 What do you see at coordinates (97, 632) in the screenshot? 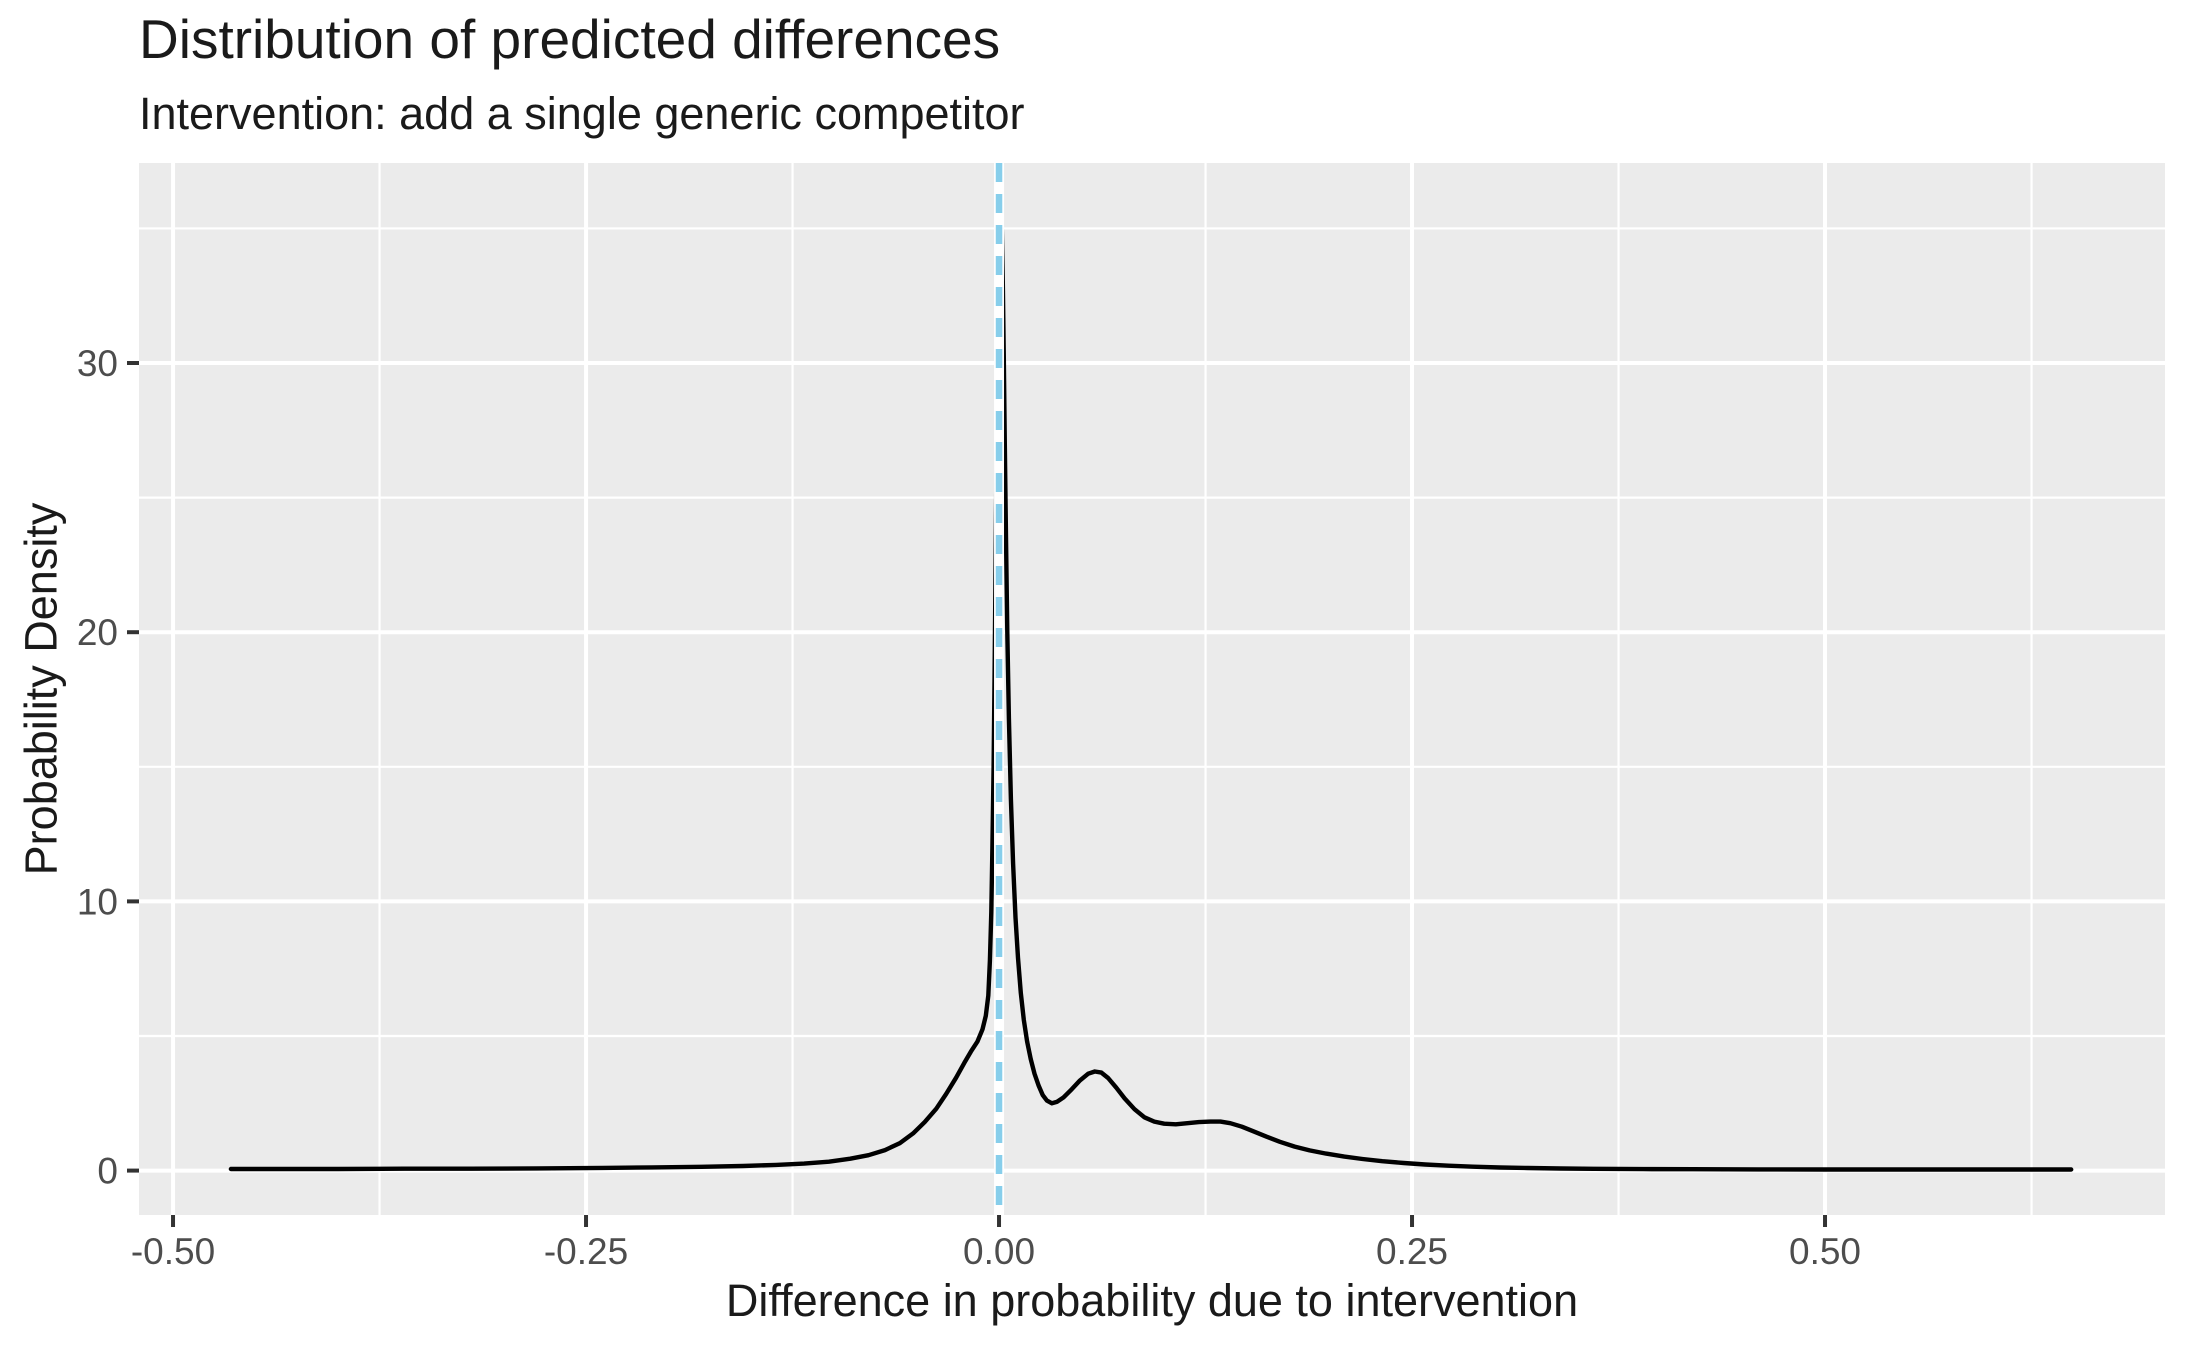
I see `y-tick-label: 20` at bounding box center [97, 632].